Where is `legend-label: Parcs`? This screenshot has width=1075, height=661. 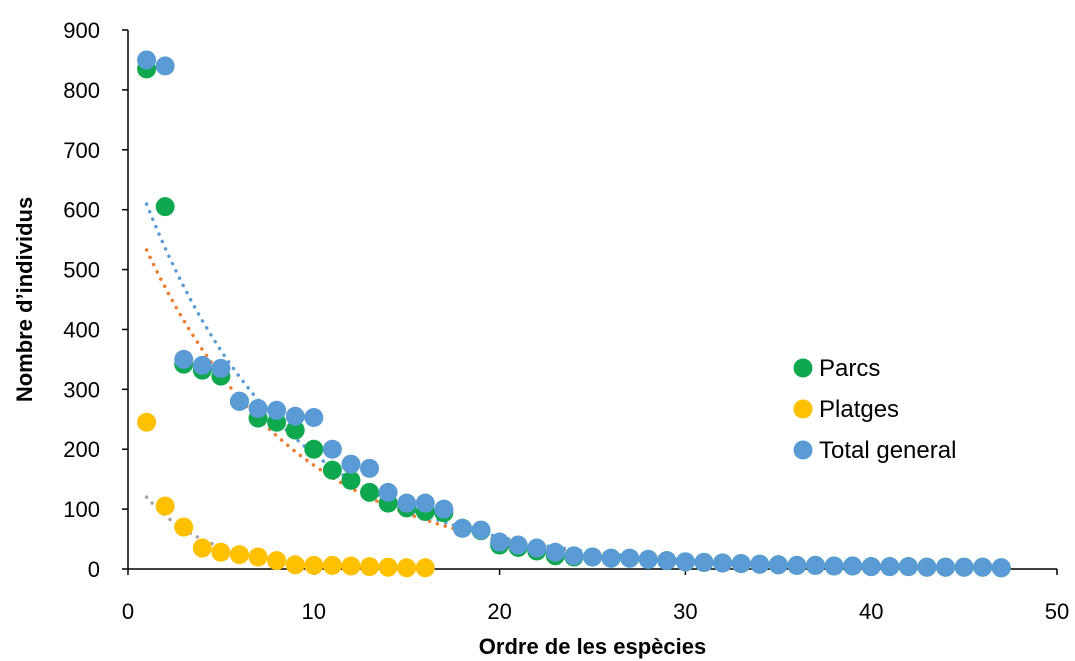
legend-label: Parcs is located at coordinates (849, 368).